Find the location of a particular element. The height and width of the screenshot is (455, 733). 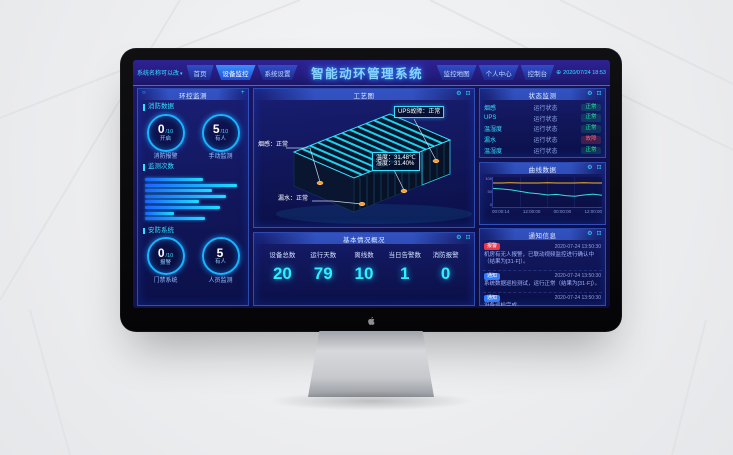

panel-status-title: 状态监测 is located at coordinates (542, 96).